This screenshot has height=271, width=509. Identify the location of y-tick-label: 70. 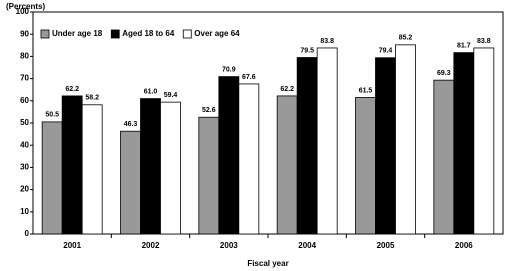
(24, 78).